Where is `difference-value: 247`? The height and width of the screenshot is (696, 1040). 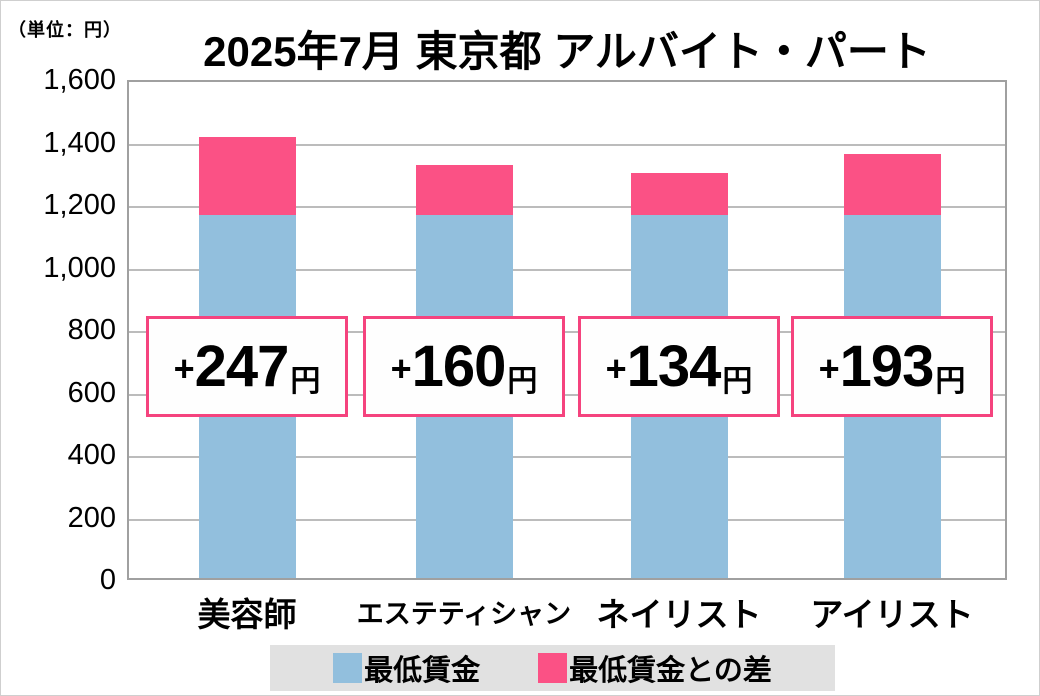 difference-value: 247 is located at coordinates (242, 366).